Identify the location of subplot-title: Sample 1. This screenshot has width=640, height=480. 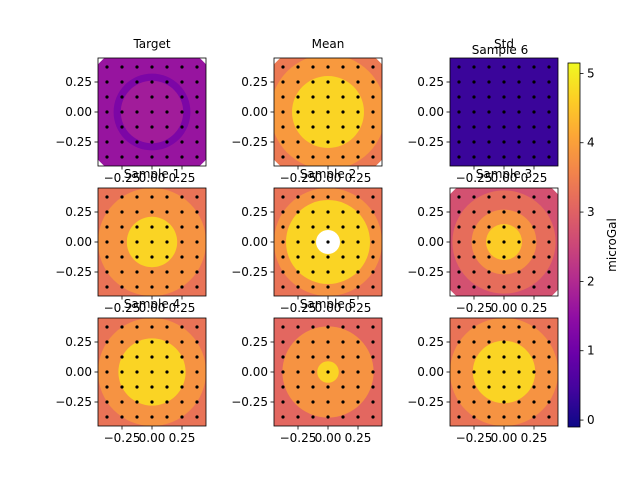
(152, 174).